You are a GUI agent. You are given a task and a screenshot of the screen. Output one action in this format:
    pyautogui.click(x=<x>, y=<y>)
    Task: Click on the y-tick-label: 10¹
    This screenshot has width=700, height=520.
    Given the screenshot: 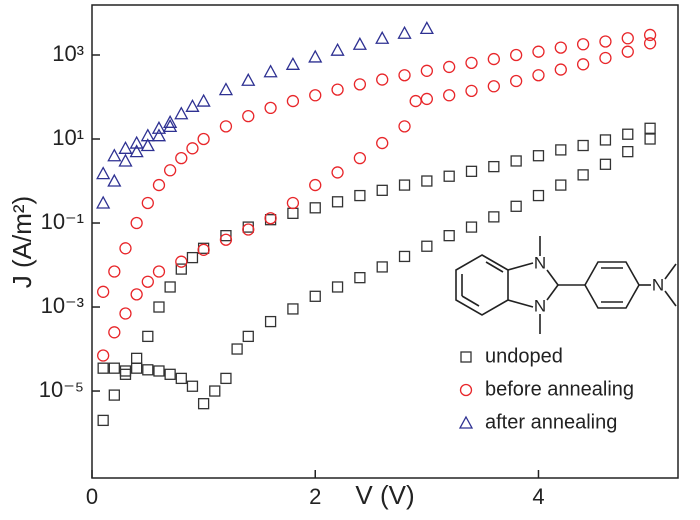 What is the action you would take?
    pyautogui.click(x=68, y=137)
    